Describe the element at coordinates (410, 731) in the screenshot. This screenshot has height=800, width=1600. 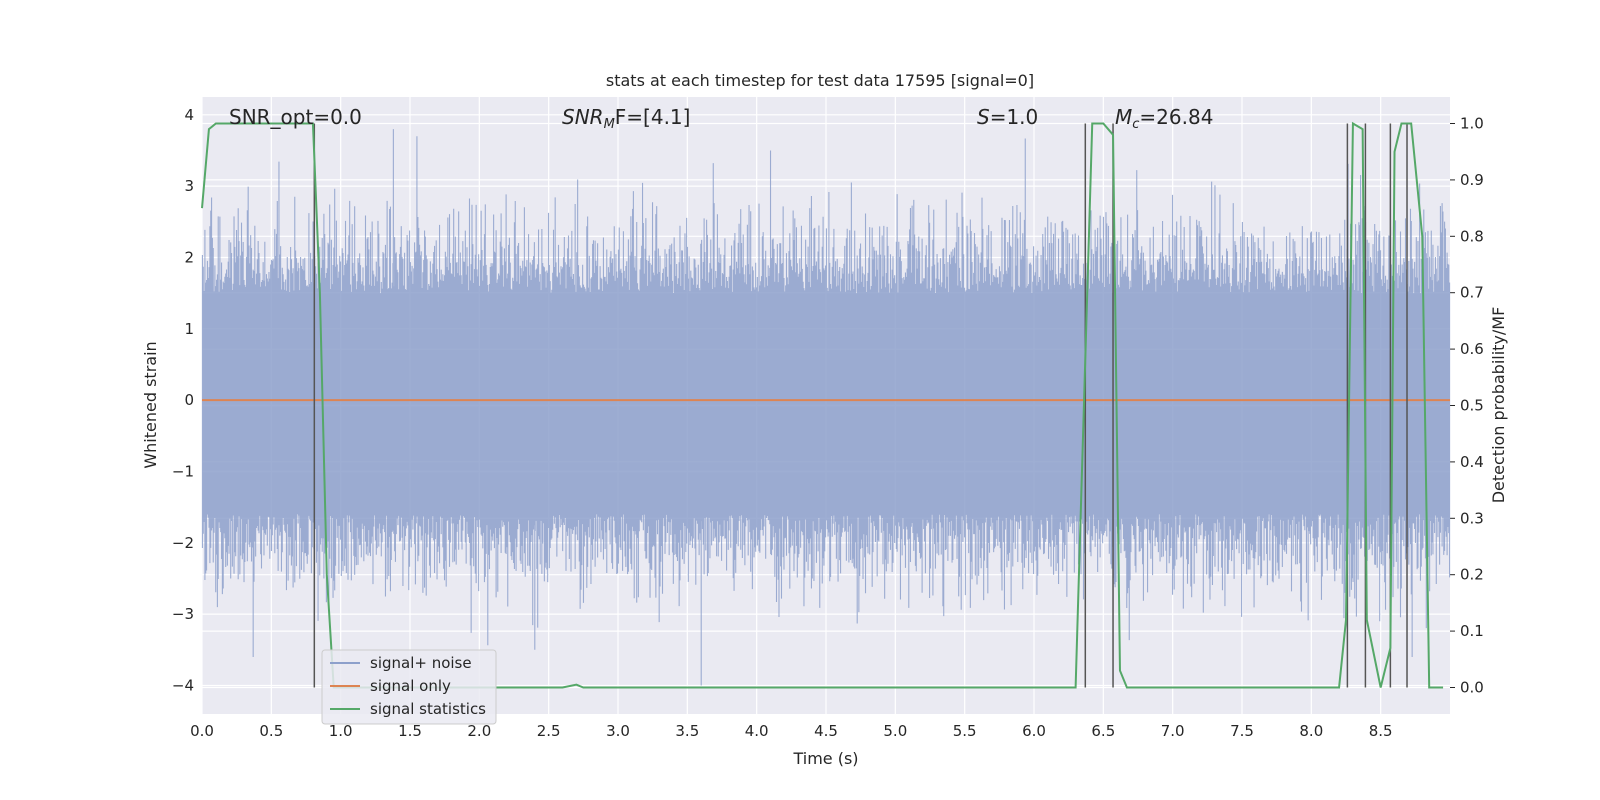
I see `x-tick-label: 1.5` at that location.